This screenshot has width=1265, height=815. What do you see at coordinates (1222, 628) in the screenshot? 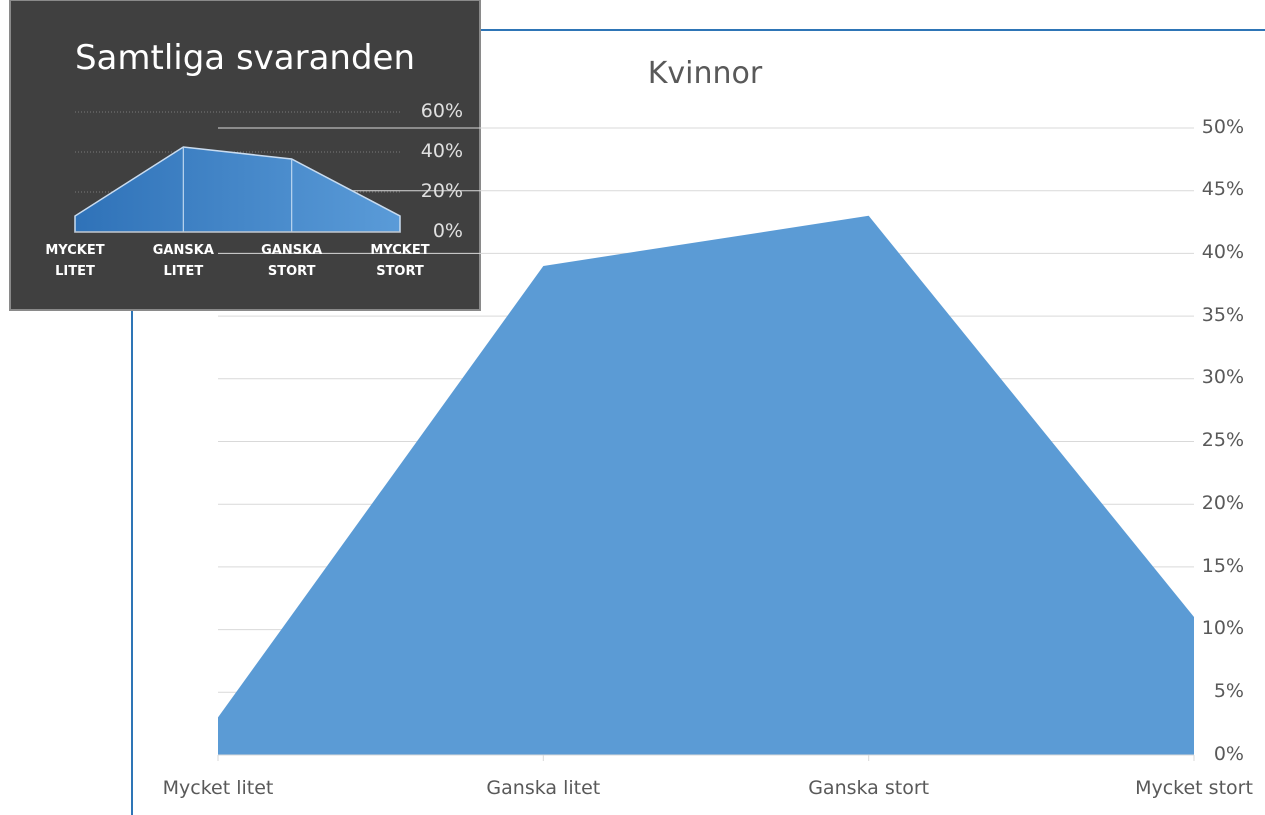
I see `y-tick-label: 10%` at bounding box center [1222, 628].